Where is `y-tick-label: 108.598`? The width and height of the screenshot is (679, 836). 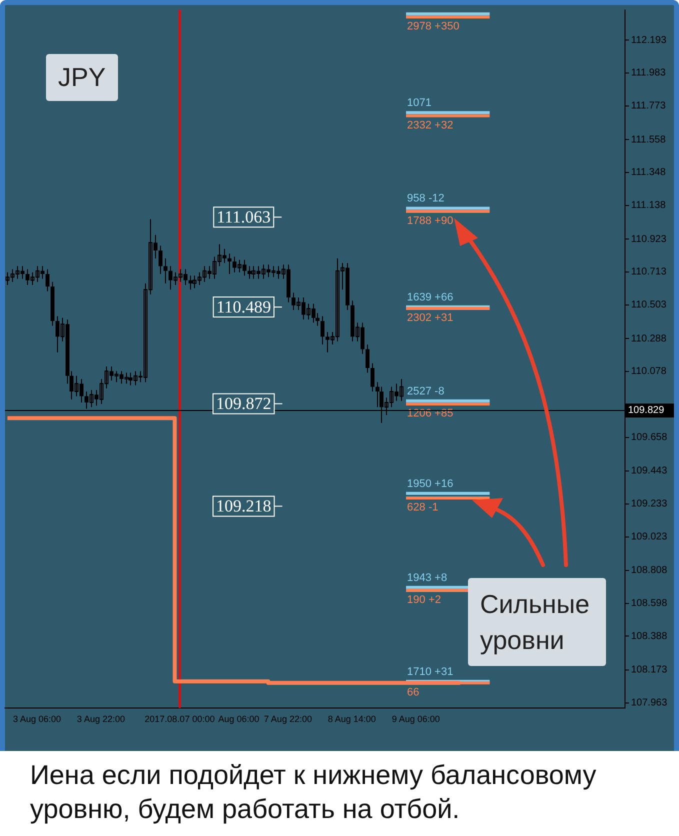 y-tick-label: 108.598 is located at coordinates (649, 604).